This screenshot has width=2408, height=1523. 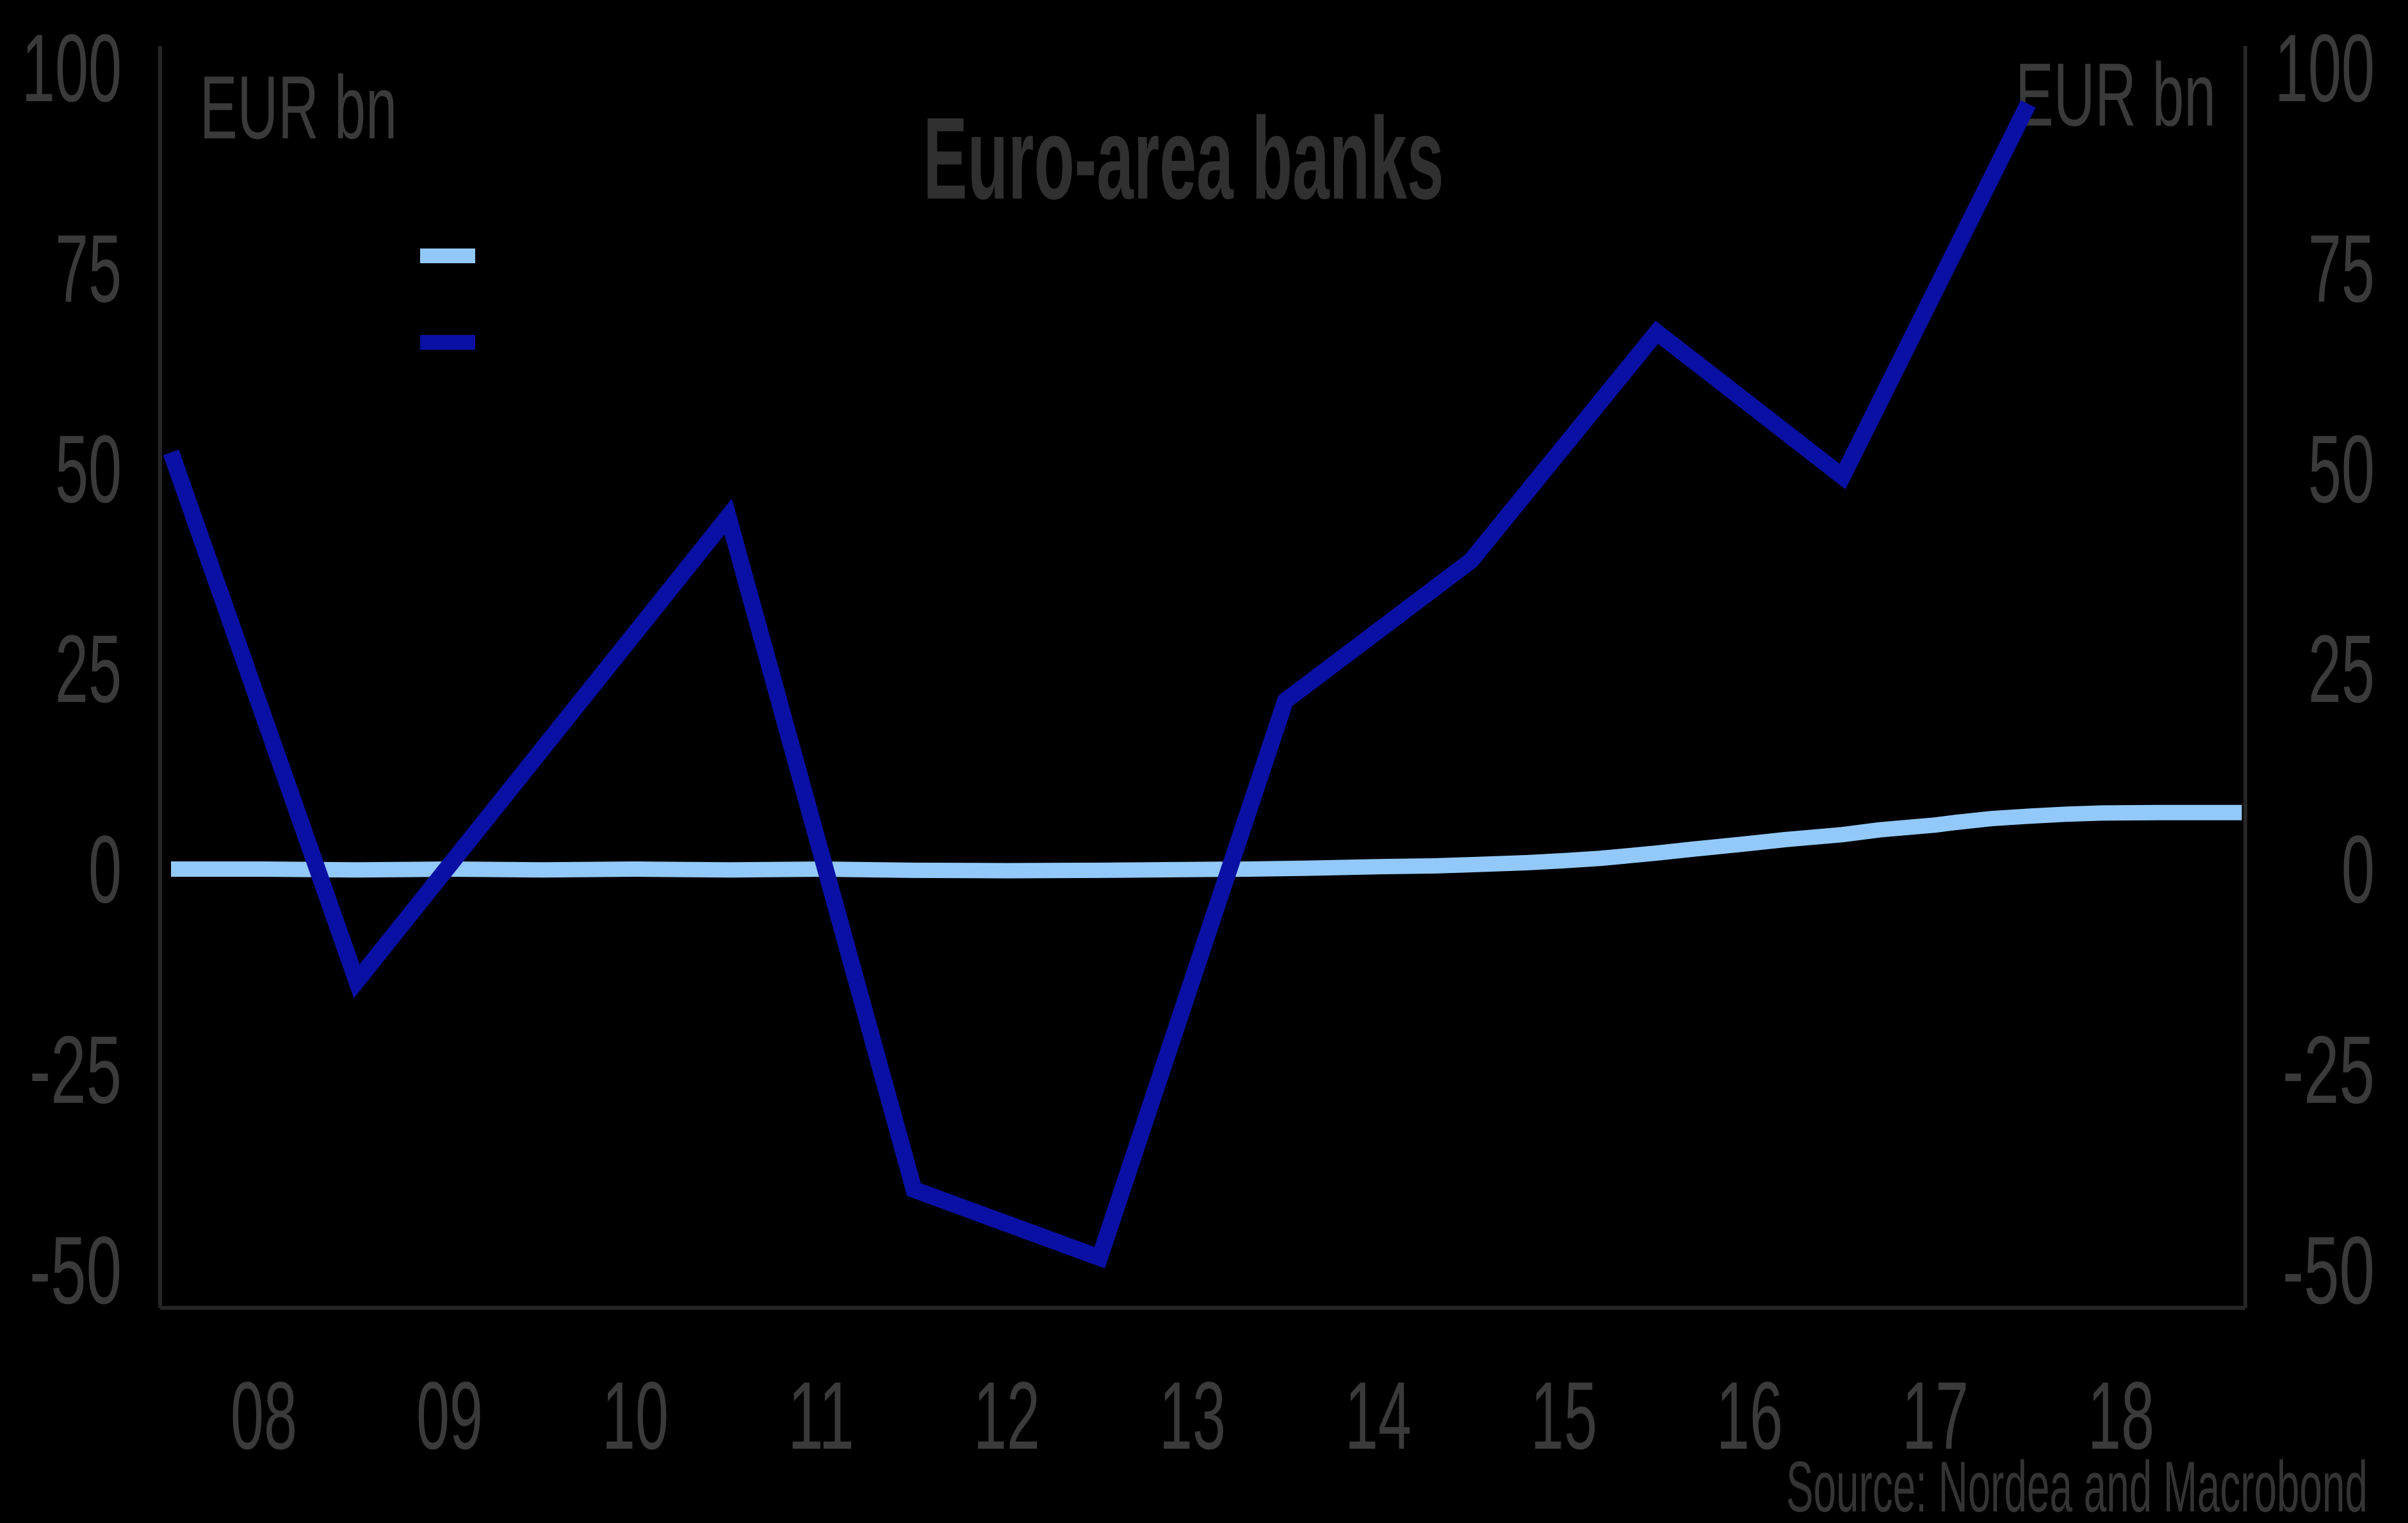 What do you see at coordinates (1006, 1415) in the screenshot?
I see `x-tick-label: 12` at bounding box center [1006, 1415].